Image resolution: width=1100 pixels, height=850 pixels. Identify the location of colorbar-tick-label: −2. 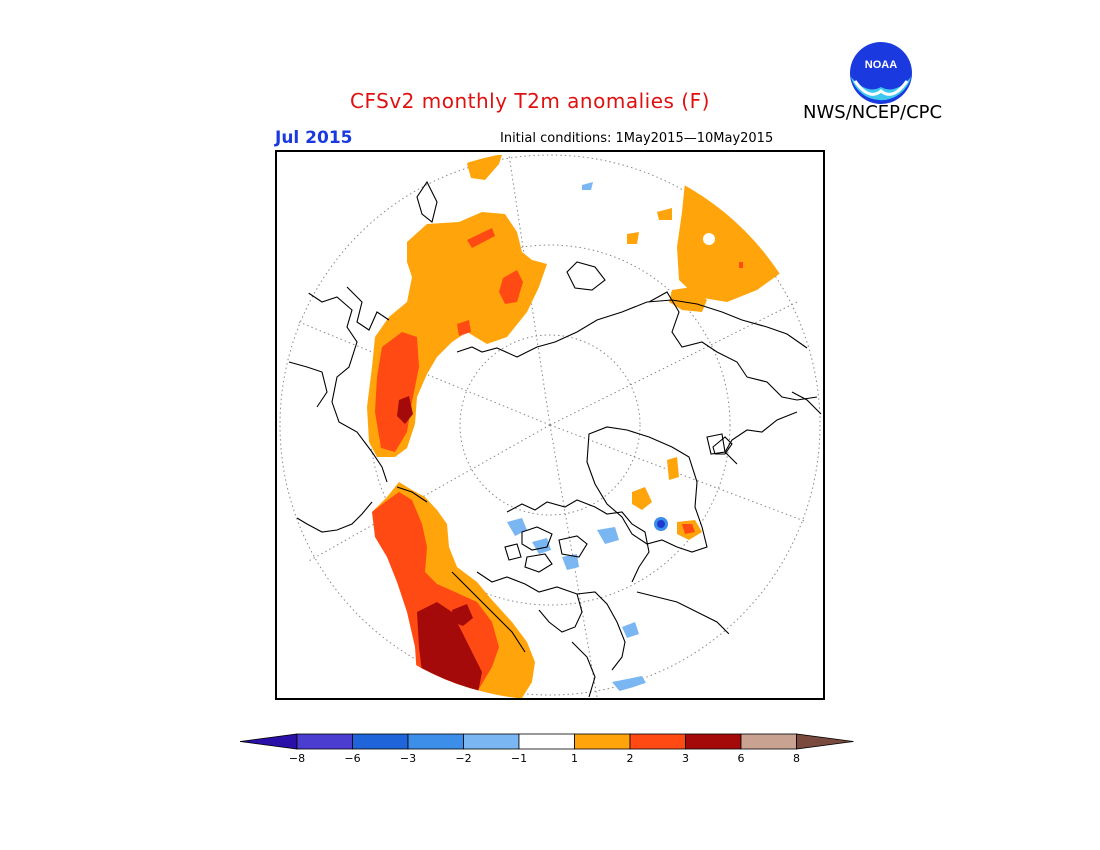
(463, 758).